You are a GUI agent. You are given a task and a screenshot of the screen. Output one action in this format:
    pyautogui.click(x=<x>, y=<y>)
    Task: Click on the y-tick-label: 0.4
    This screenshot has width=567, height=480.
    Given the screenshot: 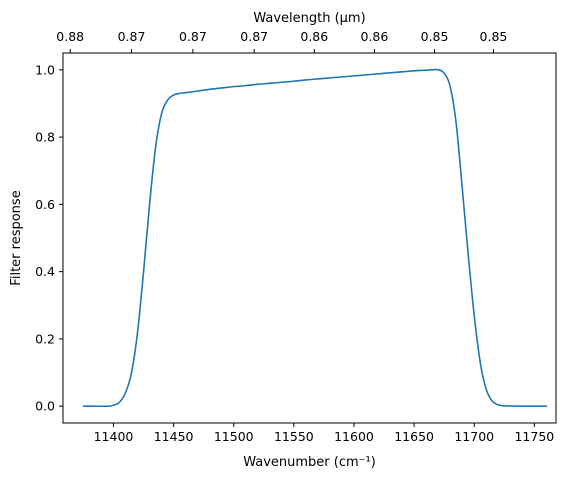 What is the action you would take?
    pyautogui.click(x=45, y=271)
    